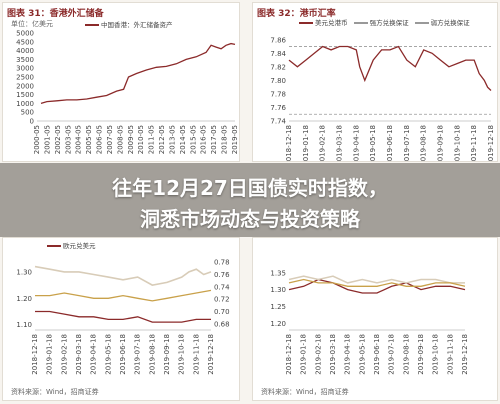  What do you see at coordinates (25, 78) in the screenshot?
I see `y-tick-label: 2500` at bounding box center [25, 78].